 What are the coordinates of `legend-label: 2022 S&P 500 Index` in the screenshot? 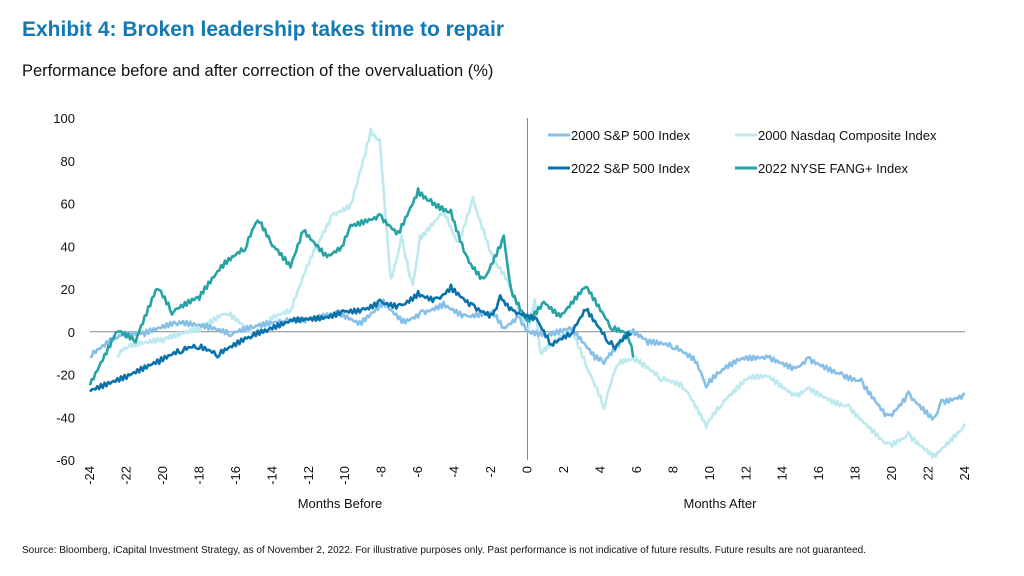 It's located at (631, 168).